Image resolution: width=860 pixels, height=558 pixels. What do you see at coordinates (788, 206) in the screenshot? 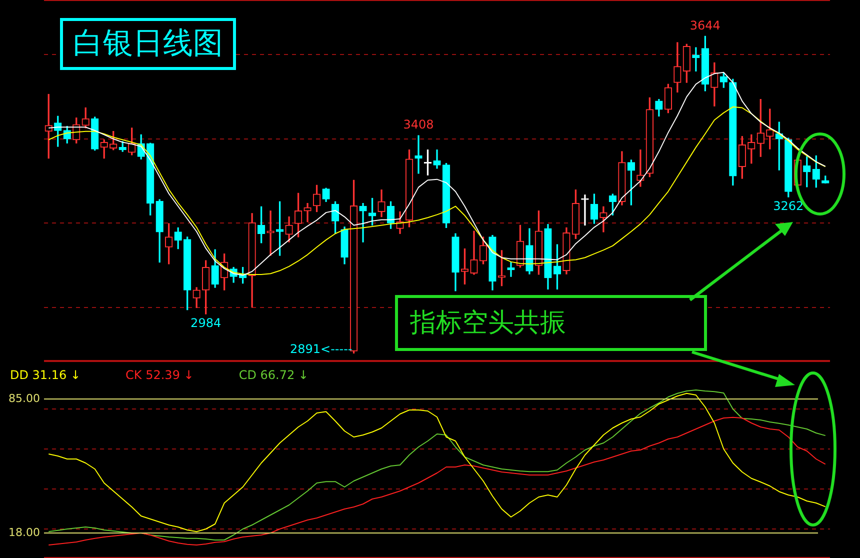
I see `annotation: 3262` at bounding box center [788, 206].